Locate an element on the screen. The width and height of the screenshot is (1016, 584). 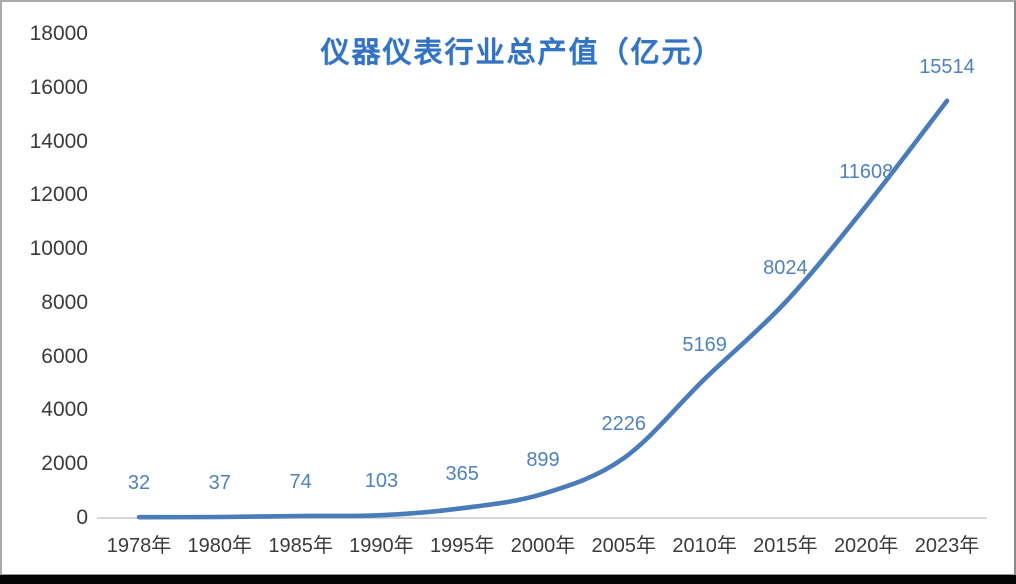
y-tick-label: 0 is located at coordinates (82, 517).